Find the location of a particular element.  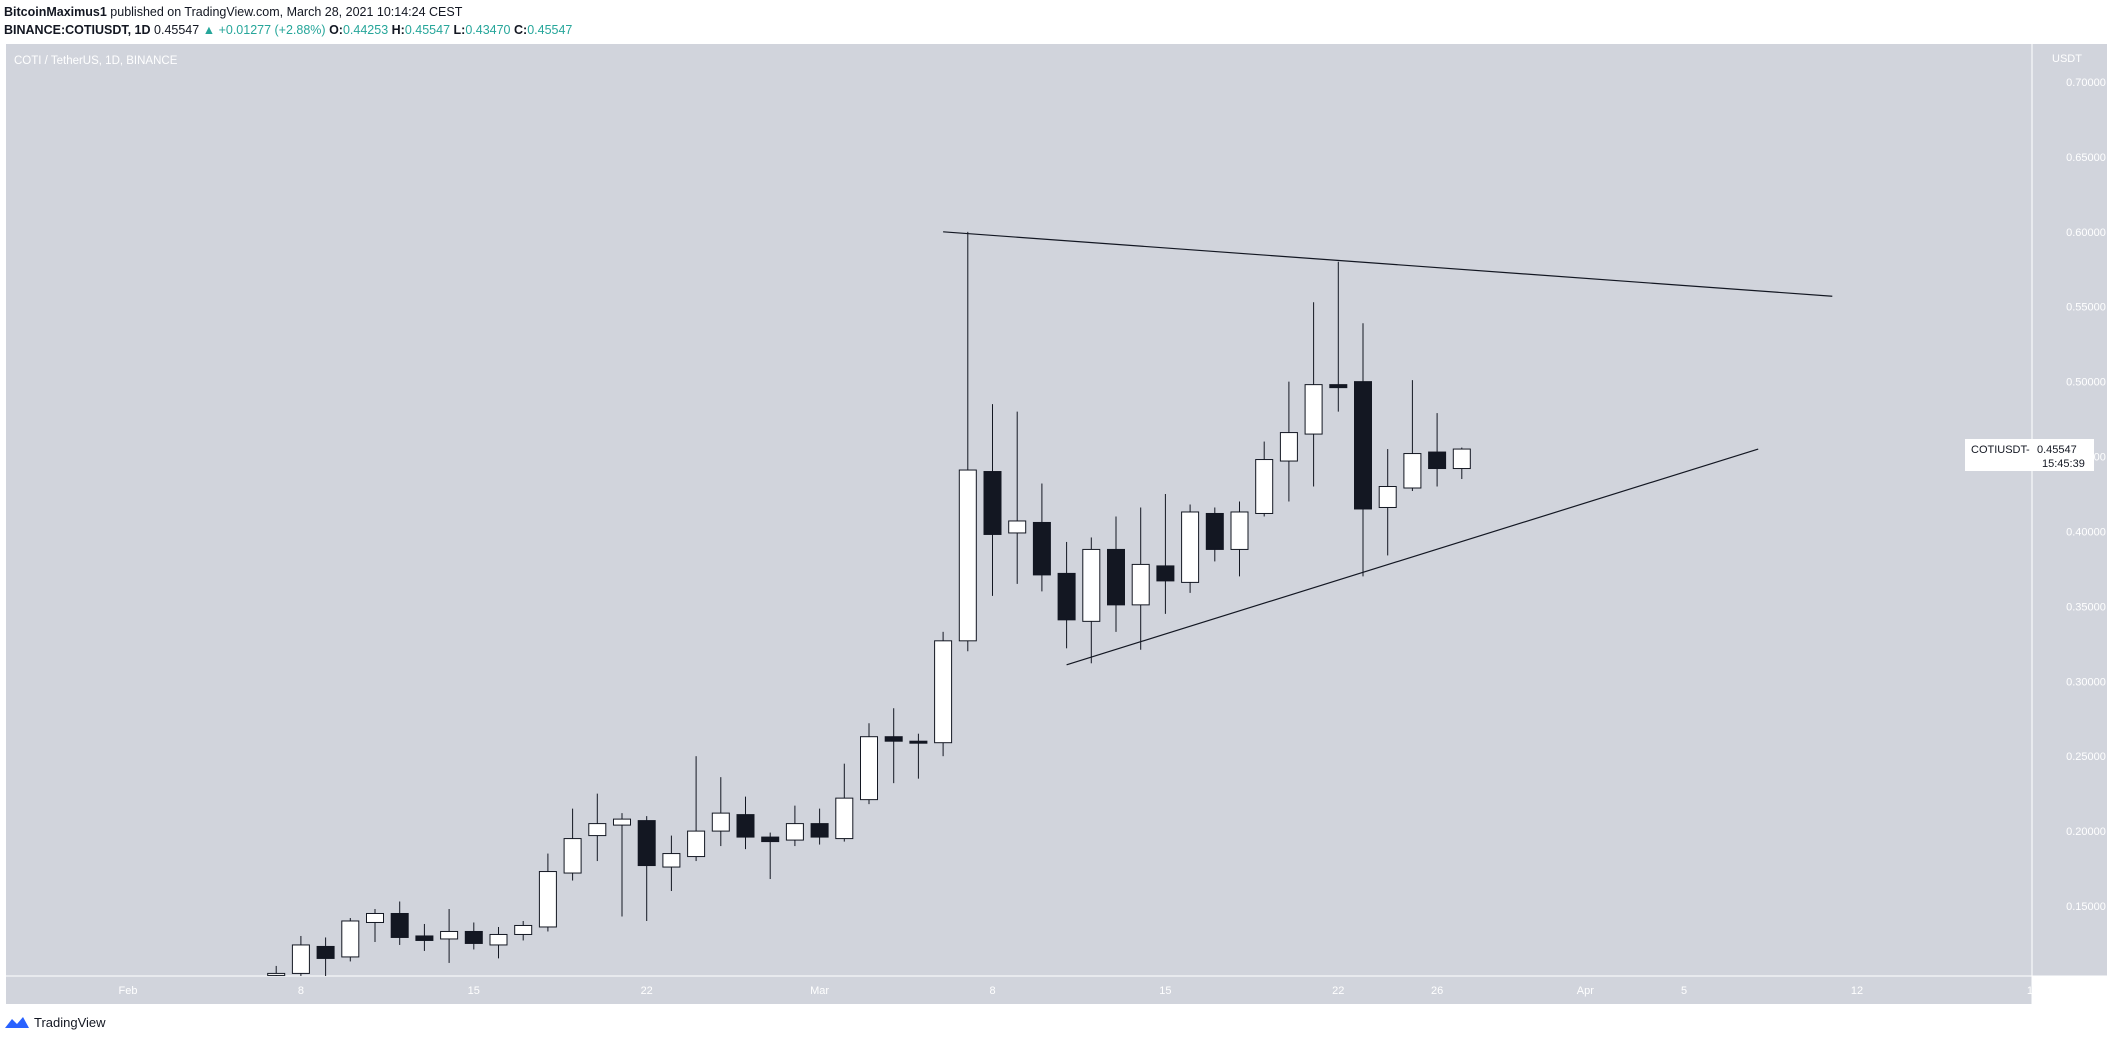

trendline-support is located at coordinates (1412, 557).